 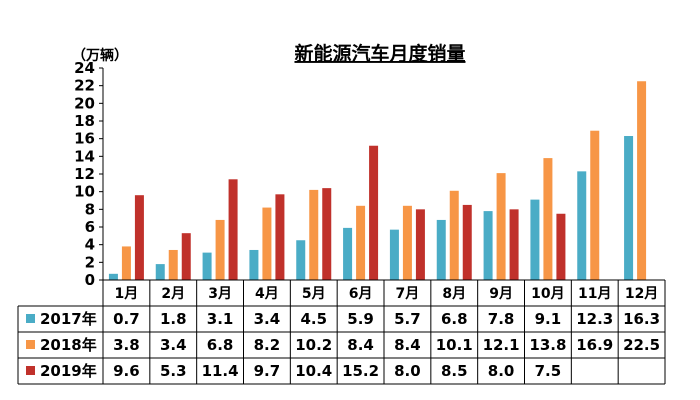 What do you see at coordinates (68, 319) in the screenshot?
I see `legend-label: 2017年` at bounding box center [68, 319].